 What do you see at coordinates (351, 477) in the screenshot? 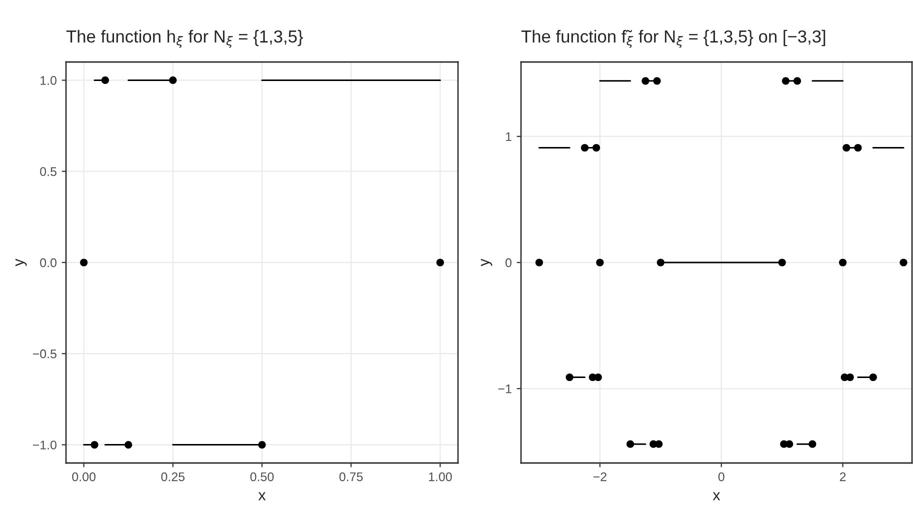
I see `x-tick-label: 0.75` at bounding box center [351, 477].